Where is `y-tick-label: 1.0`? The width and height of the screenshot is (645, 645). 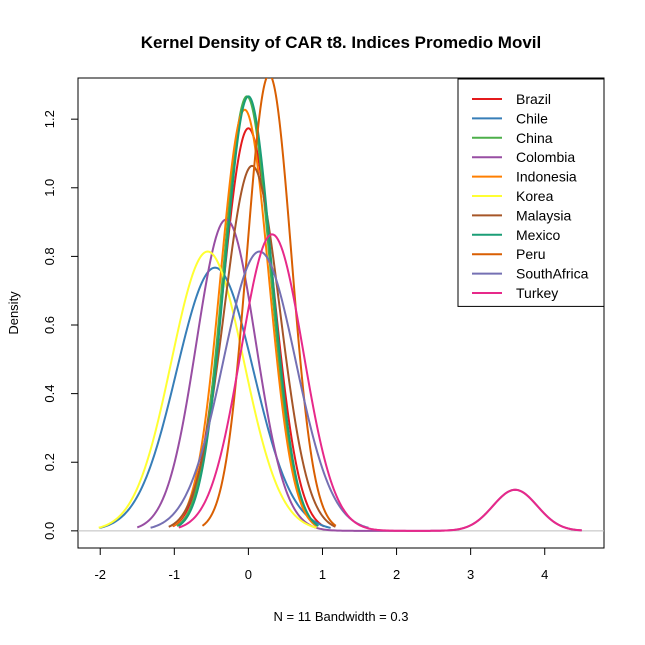
y-tick-label: 1.0 is located at coordinates (49, 188).